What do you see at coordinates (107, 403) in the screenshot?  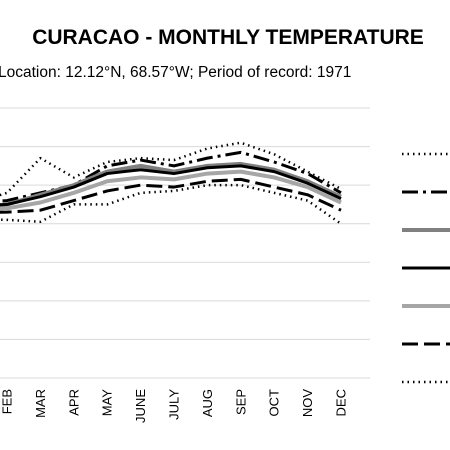 I see `x-tick-label: MAY` at bounding box center [107, 403].